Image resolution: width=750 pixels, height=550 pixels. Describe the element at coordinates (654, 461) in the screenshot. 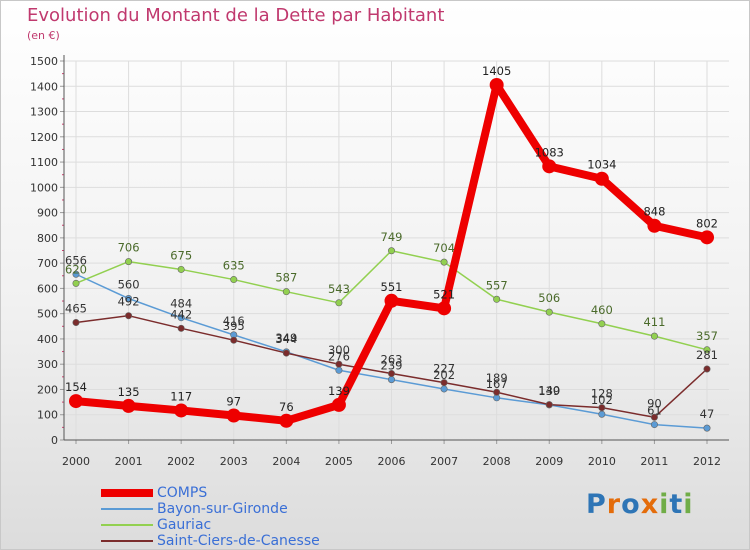

I see `x-tick-label: 2011` at that location.